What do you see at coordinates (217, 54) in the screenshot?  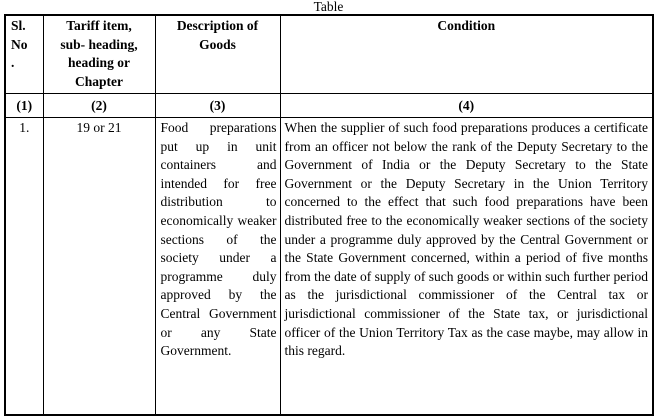 I see `header-description-of-goods: Description of Goods` at bounding box center [217, 54].